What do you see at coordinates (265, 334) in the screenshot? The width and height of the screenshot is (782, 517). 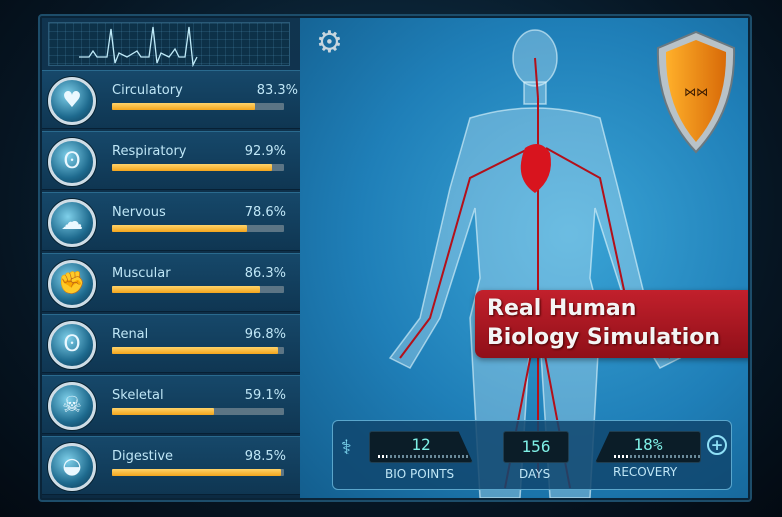 I see `system-percent: 96.8%` at bounding box center [265, 334].